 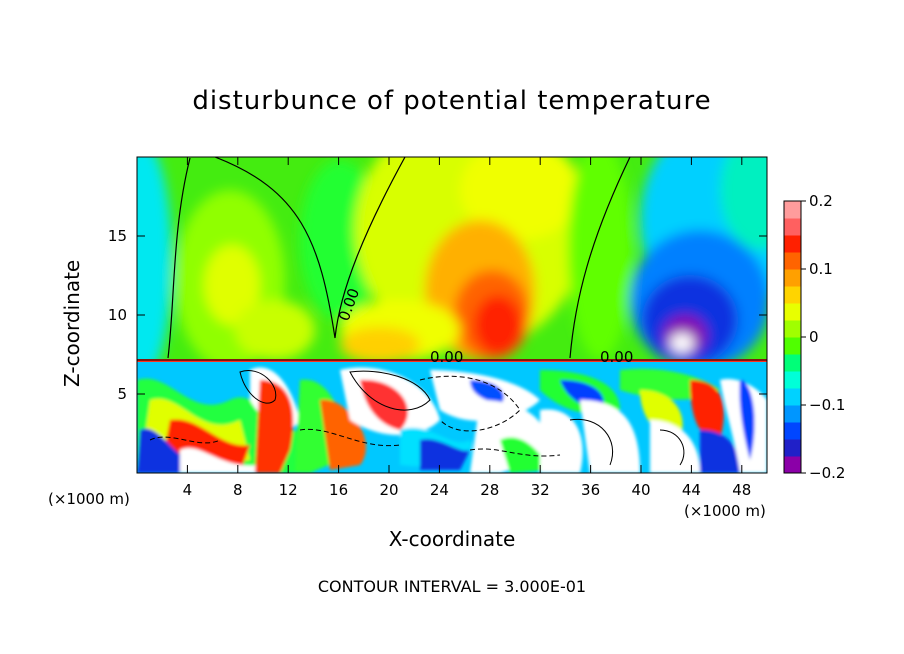 I want to click on colorbar-tick-label: 0.1, so click(x=821, y=269).